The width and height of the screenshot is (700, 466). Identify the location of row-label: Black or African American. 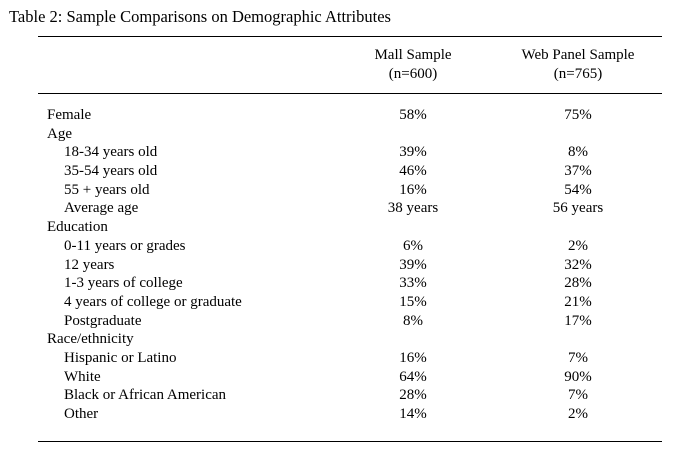
(145, 395).